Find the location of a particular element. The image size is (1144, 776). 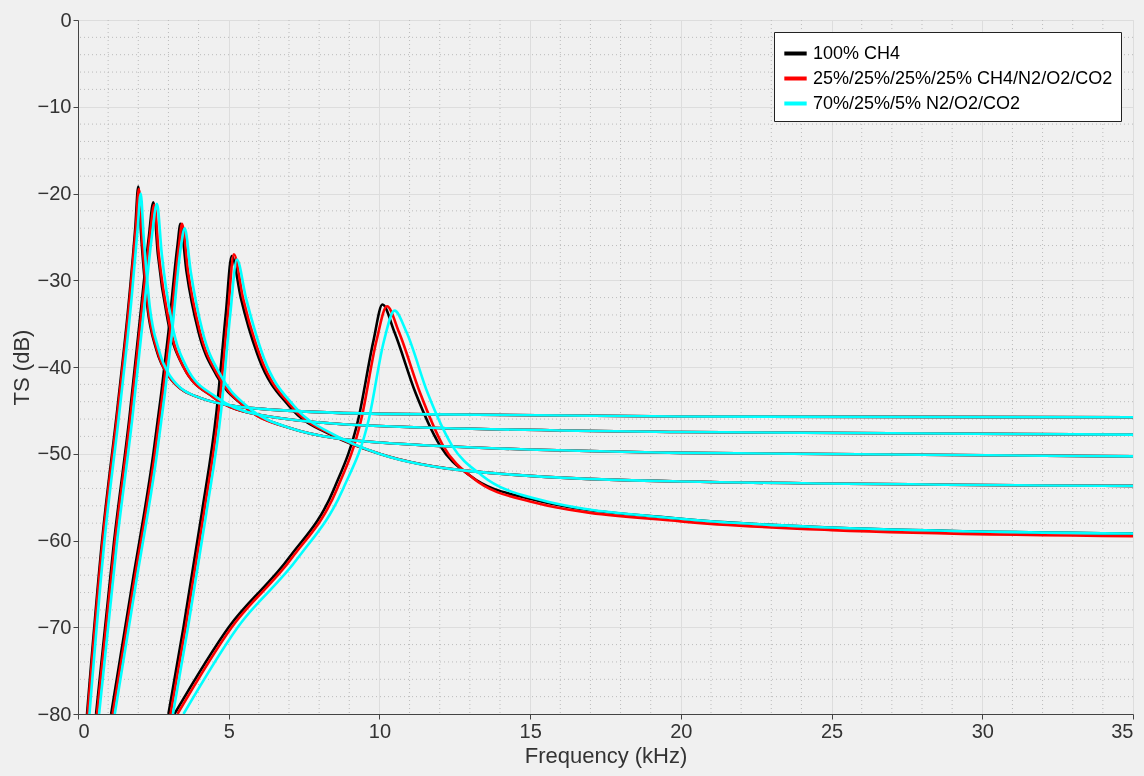

y-tick-label: −70 is located at coordinates (54, 626).